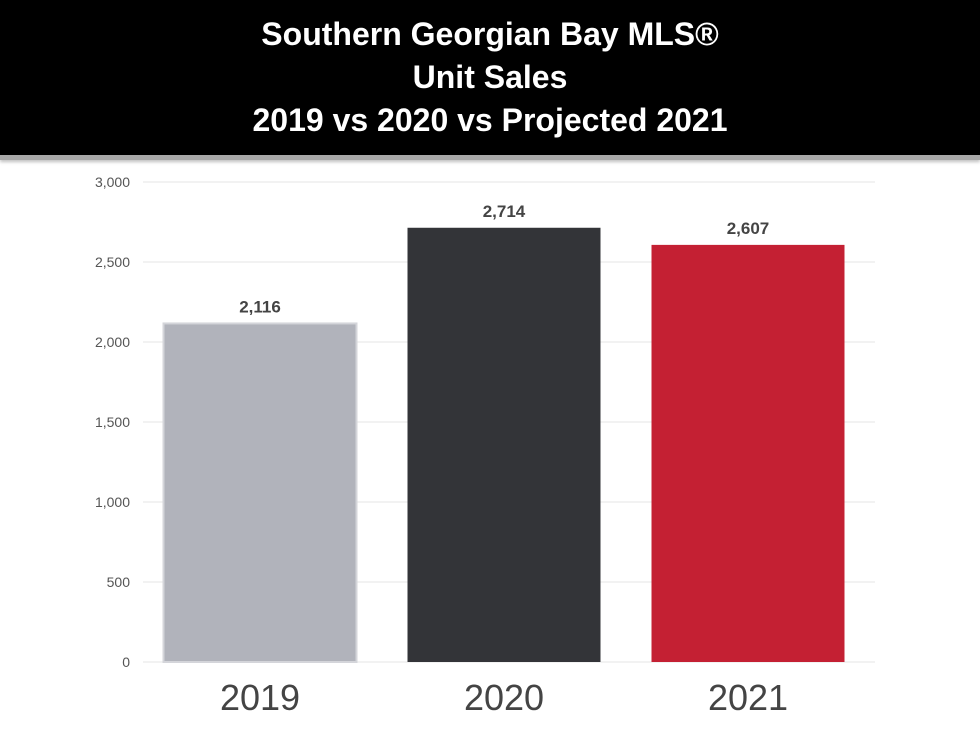 Image resolution: width=980 pixels, height=735 pixels. What do you see at coordinates (112, 262) in the screenshot?
I see `y-tick-label: 2,500` at bounding box center [112, 262].